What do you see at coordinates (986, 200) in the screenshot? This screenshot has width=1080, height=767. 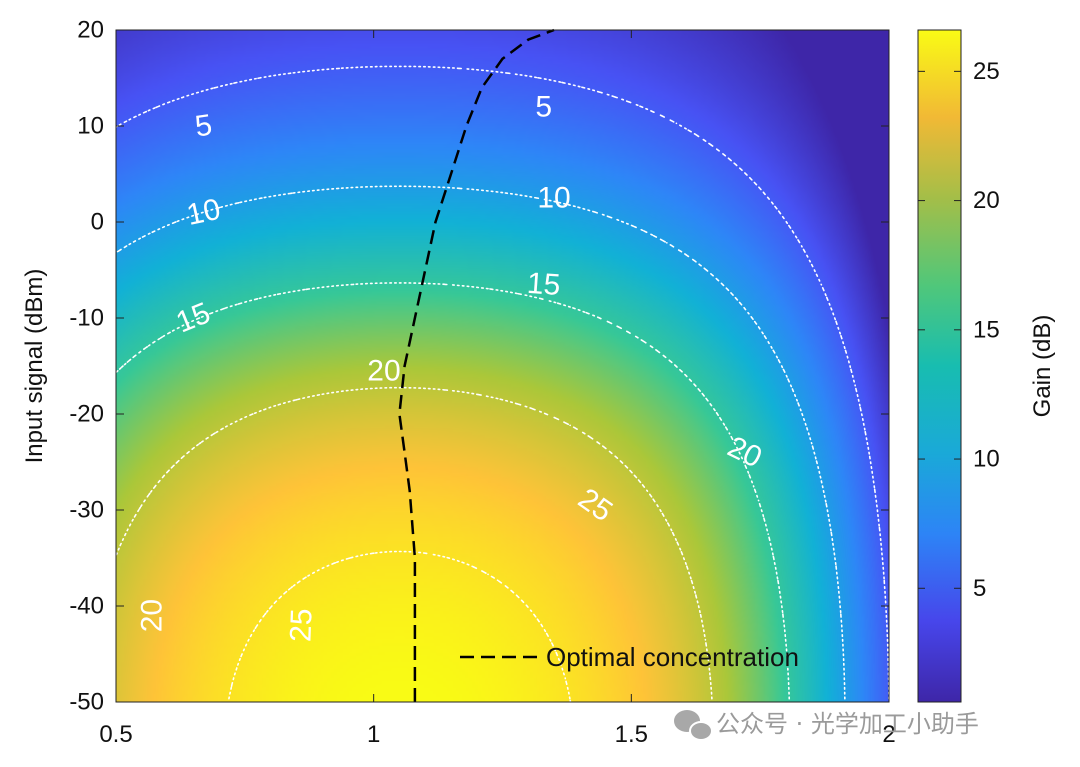 I see `colorbar-tick-label: 20` at bounding box center [986, 200].